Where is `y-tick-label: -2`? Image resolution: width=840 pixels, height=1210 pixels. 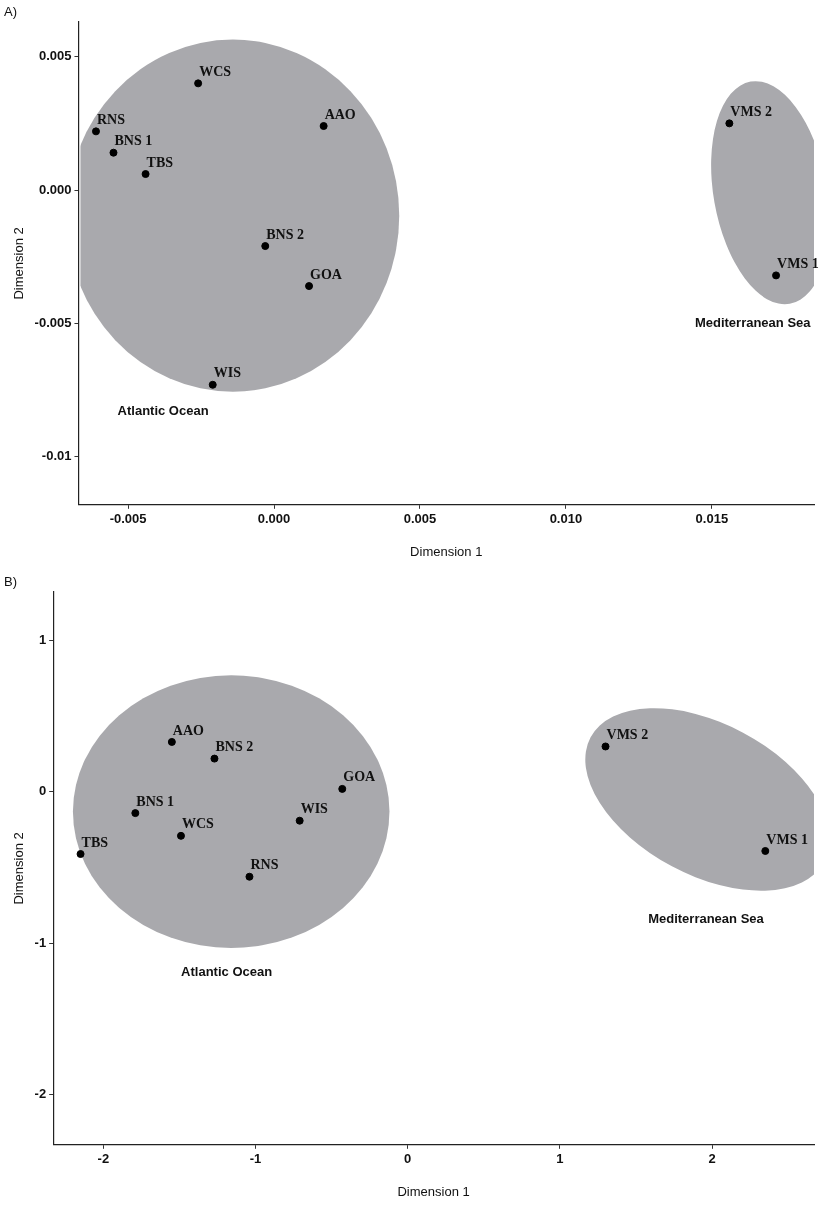 y-tick-label: -2 is located at coordinates (40, 1094).